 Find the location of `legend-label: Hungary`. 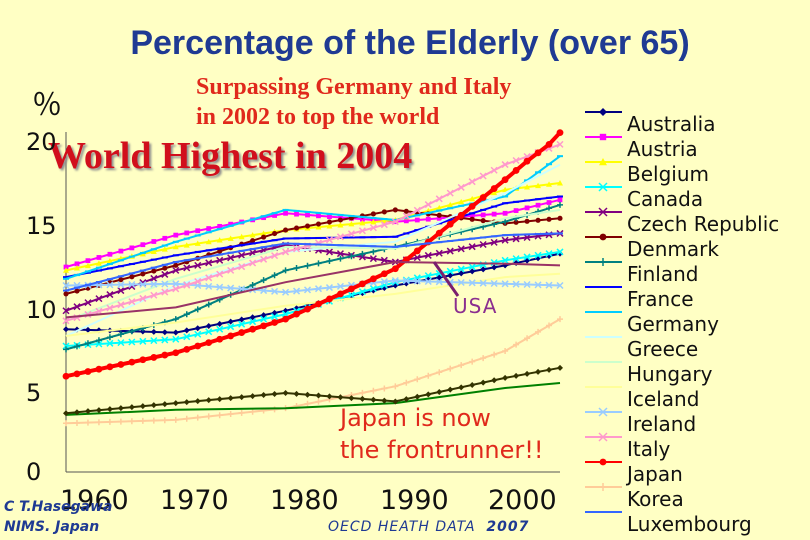

legend-label: Hungary is located at coordinates (670, 374).